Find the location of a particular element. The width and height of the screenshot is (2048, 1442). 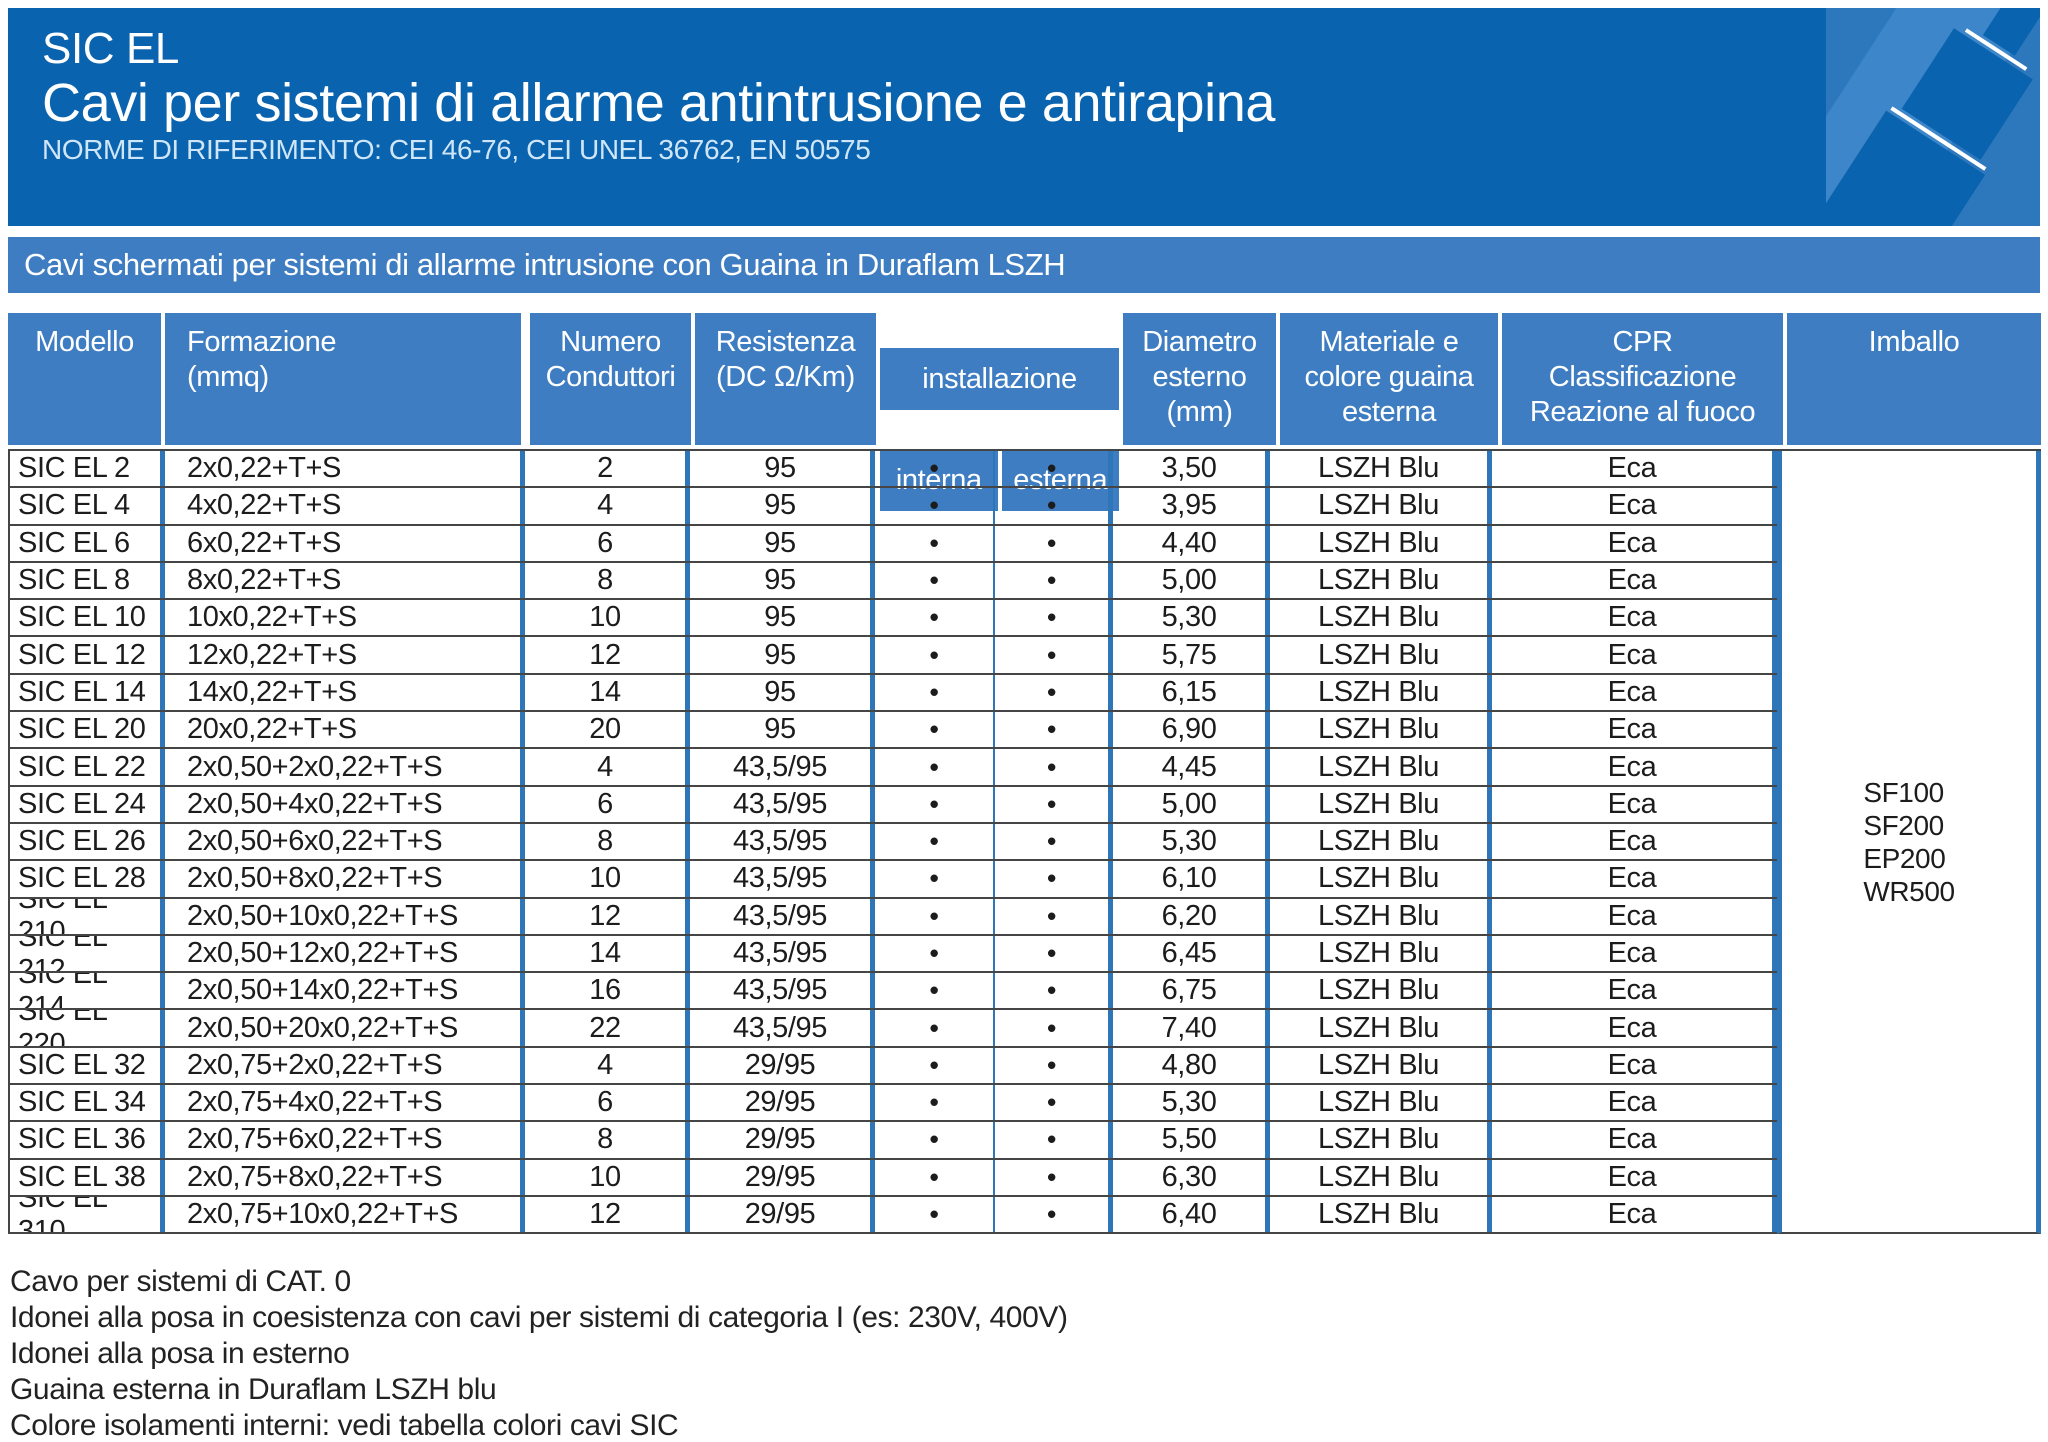

cell-diametro: 3,95 is located at coordinates (1191, 506).